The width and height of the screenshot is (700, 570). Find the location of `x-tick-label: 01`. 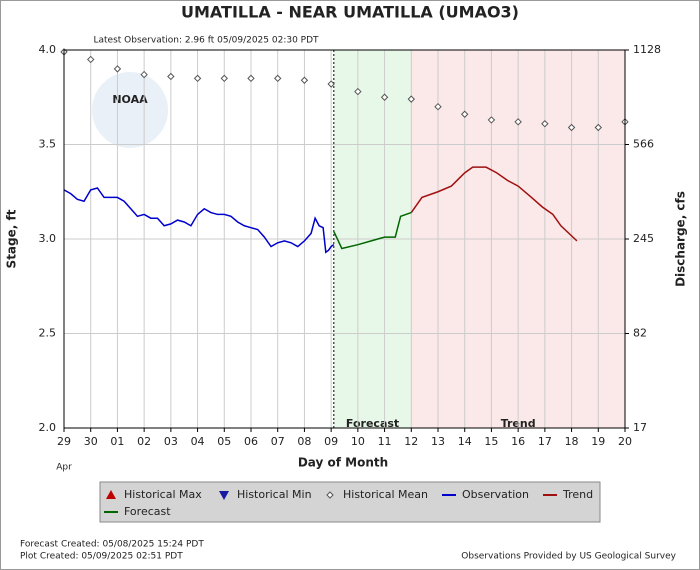

x-tick-label: 01 is located at coordinates (117, 441).